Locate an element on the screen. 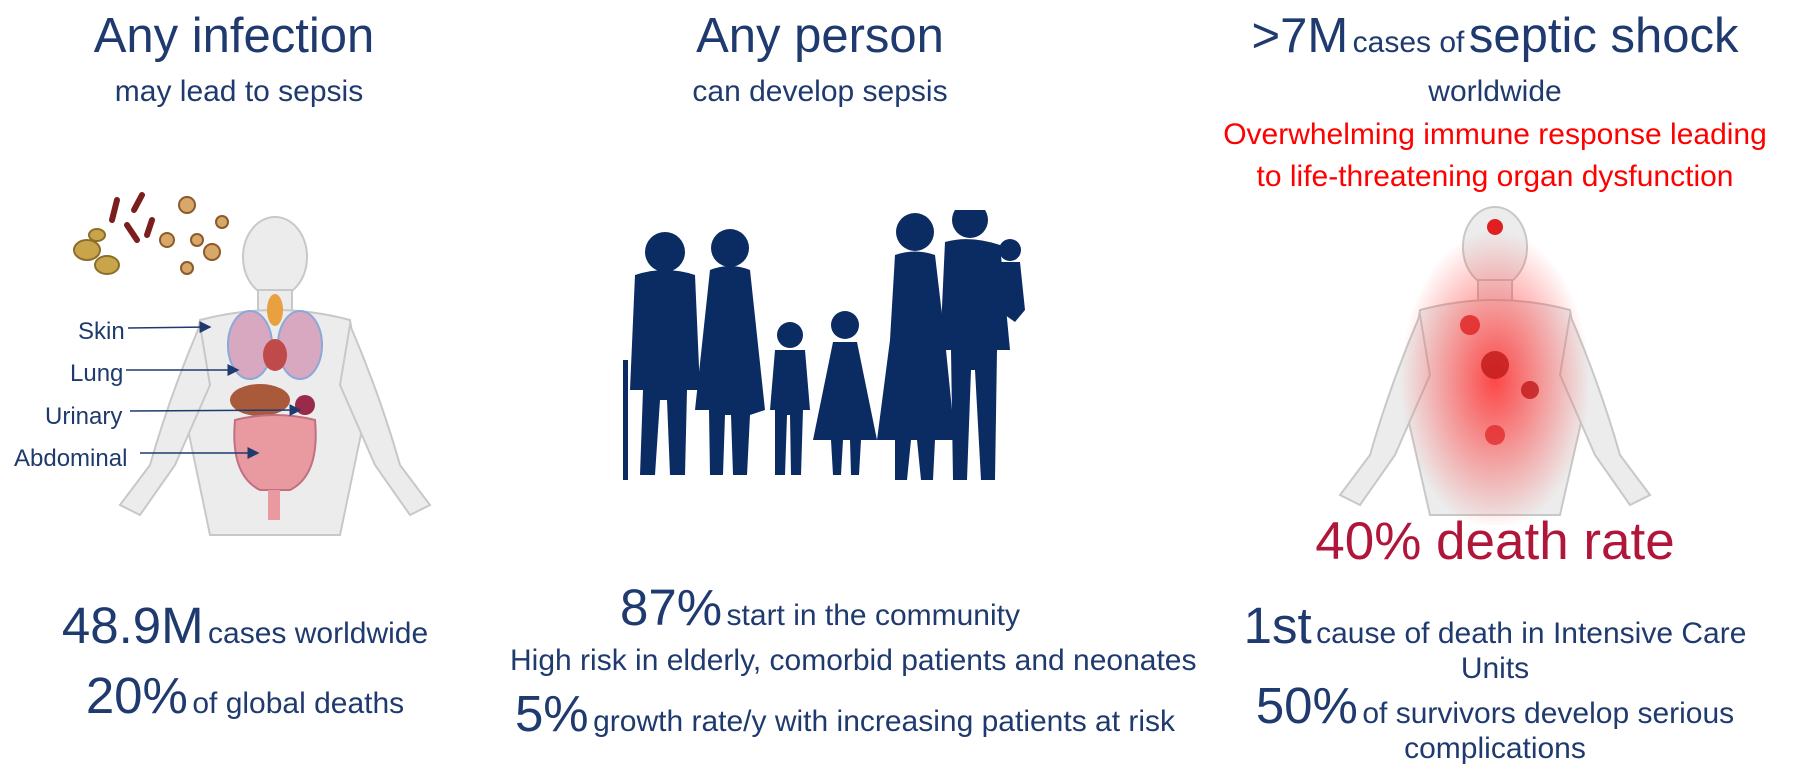 This screenshot has width=1796, height=771. stat-value: 50% is located at coordinates (1306, 705).